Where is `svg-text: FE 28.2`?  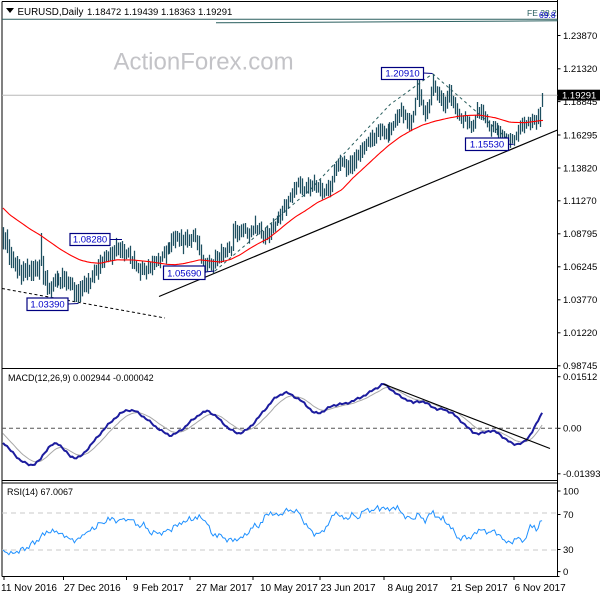
svg-text: FE 28.2 is located at coordinates (542, 13).